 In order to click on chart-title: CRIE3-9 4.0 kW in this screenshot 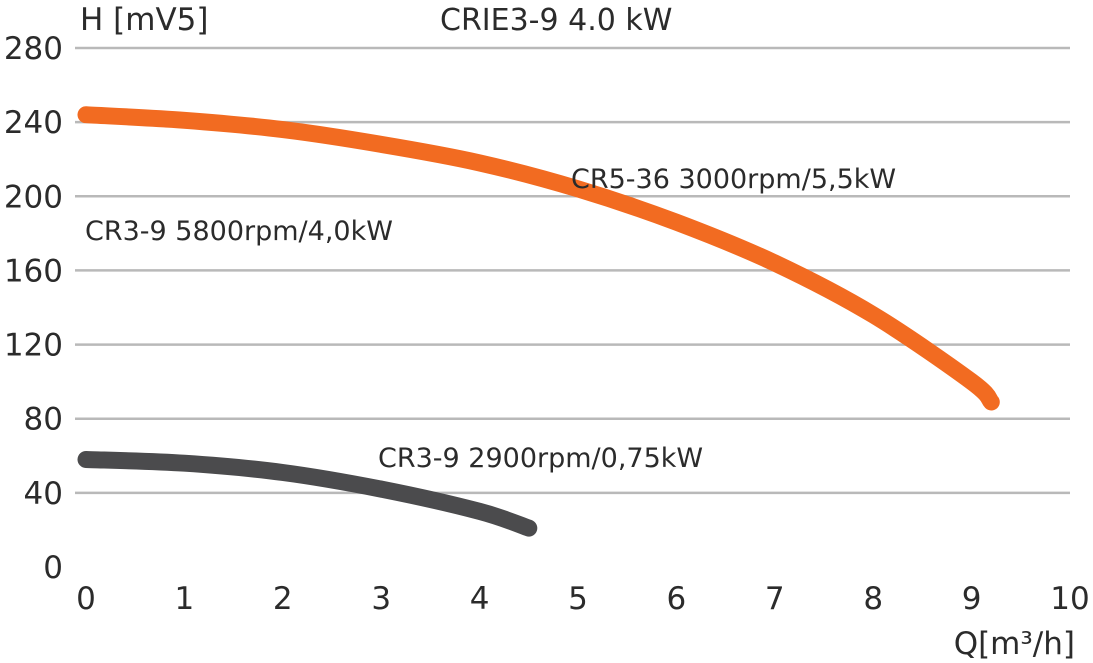, I will do `click(556, 20)`.